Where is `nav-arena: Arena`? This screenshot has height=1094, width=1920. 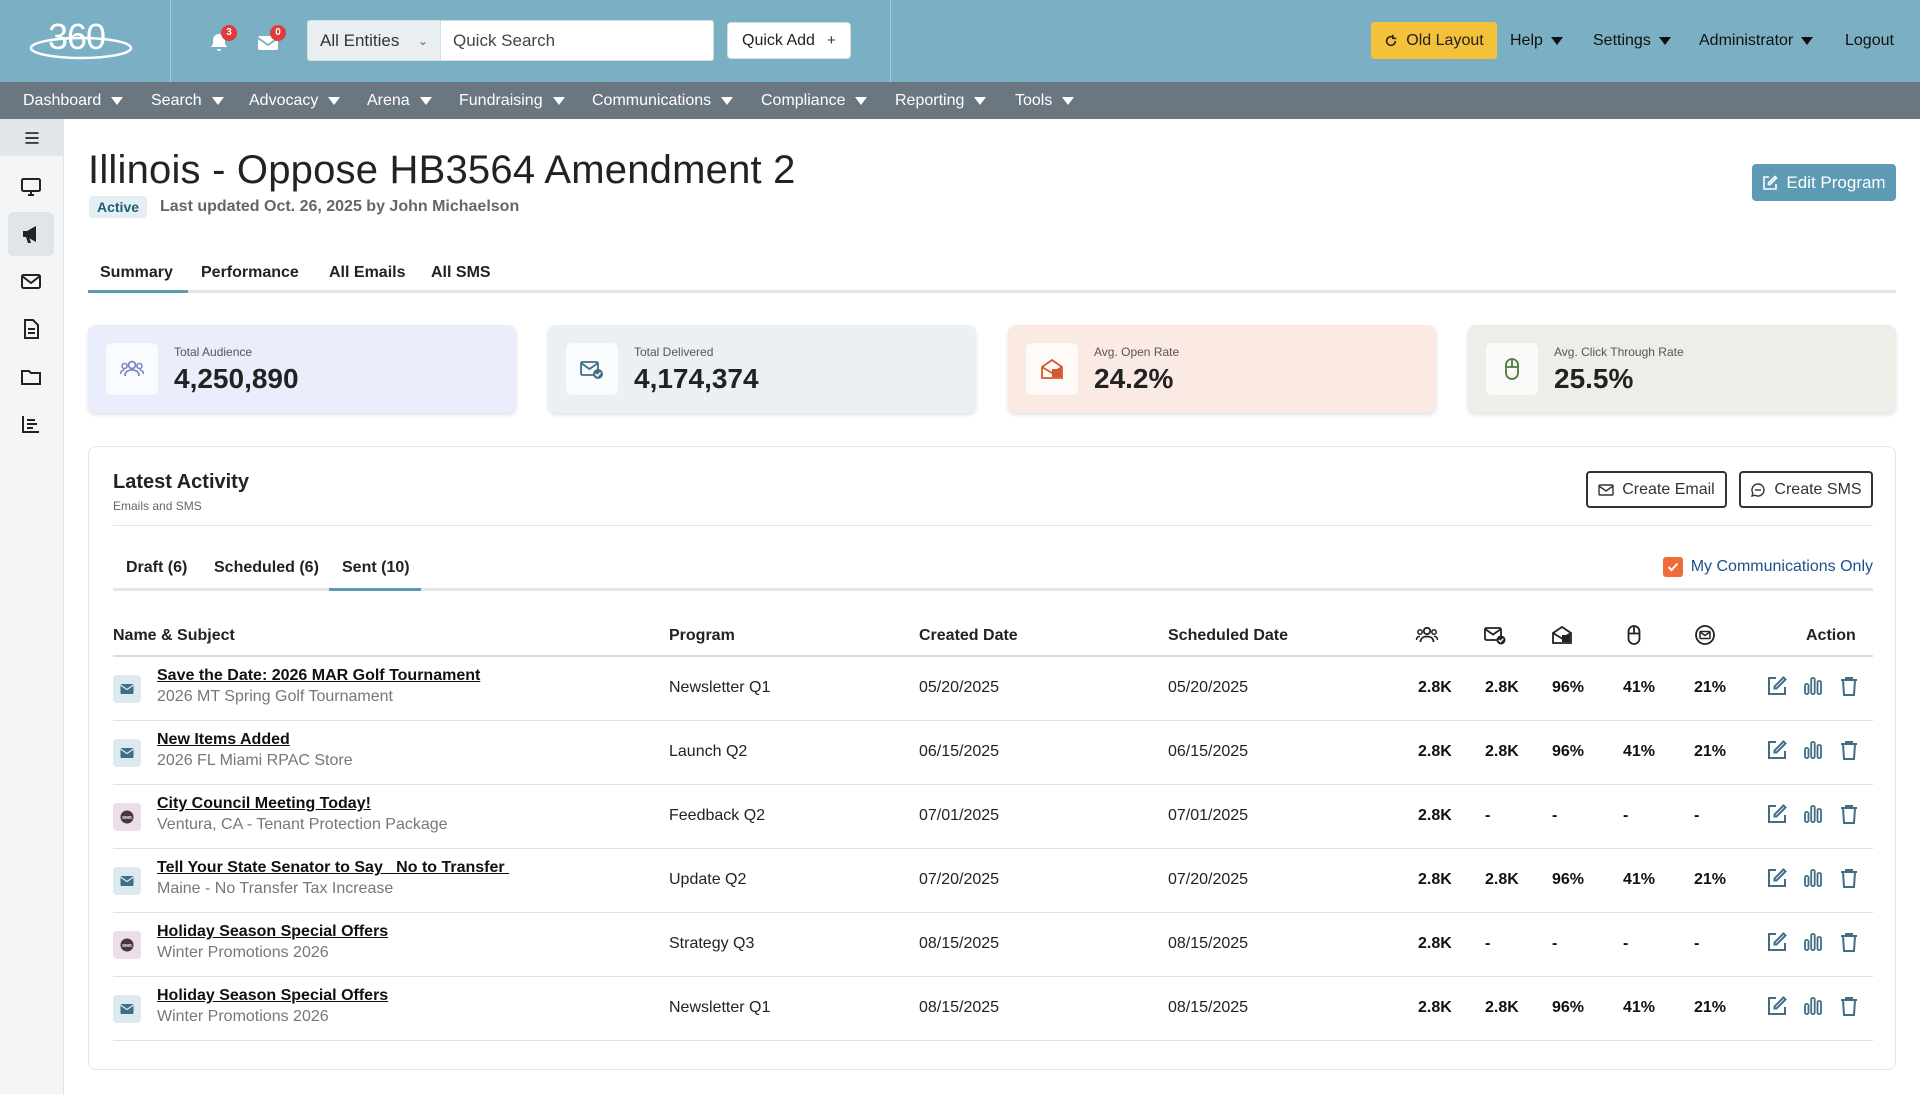
nav-arena: Arena is located at coordinates (399, 100).